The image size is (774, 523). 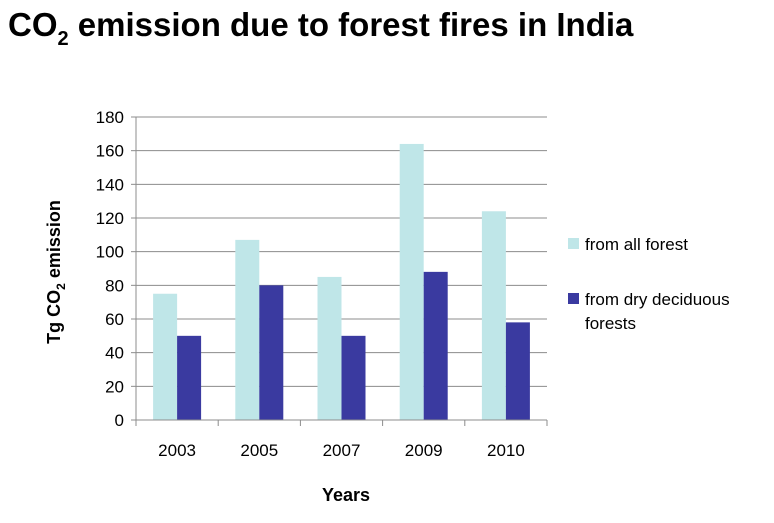 What do you see at coordinates (271, 352) in the screenshot?
I see `bar-dry-deciduous-2005` at bounding box center [271, 352].